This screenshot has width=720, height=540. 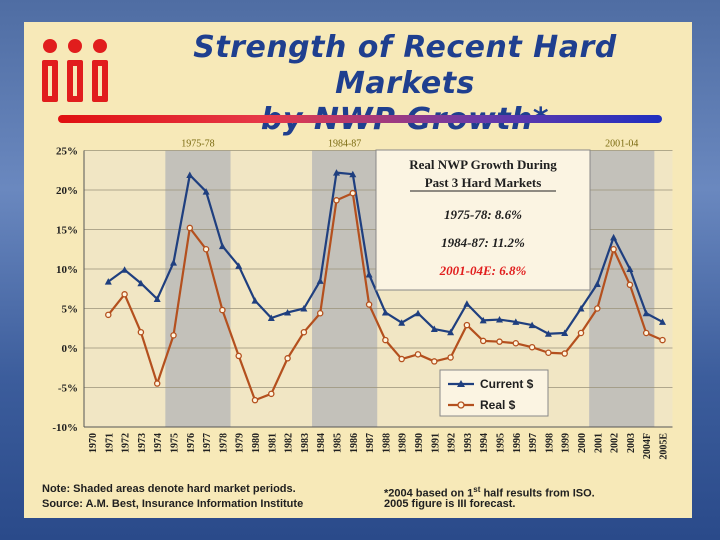 I want to click on x-tick-label: 1975, so click(x=175, y=443).